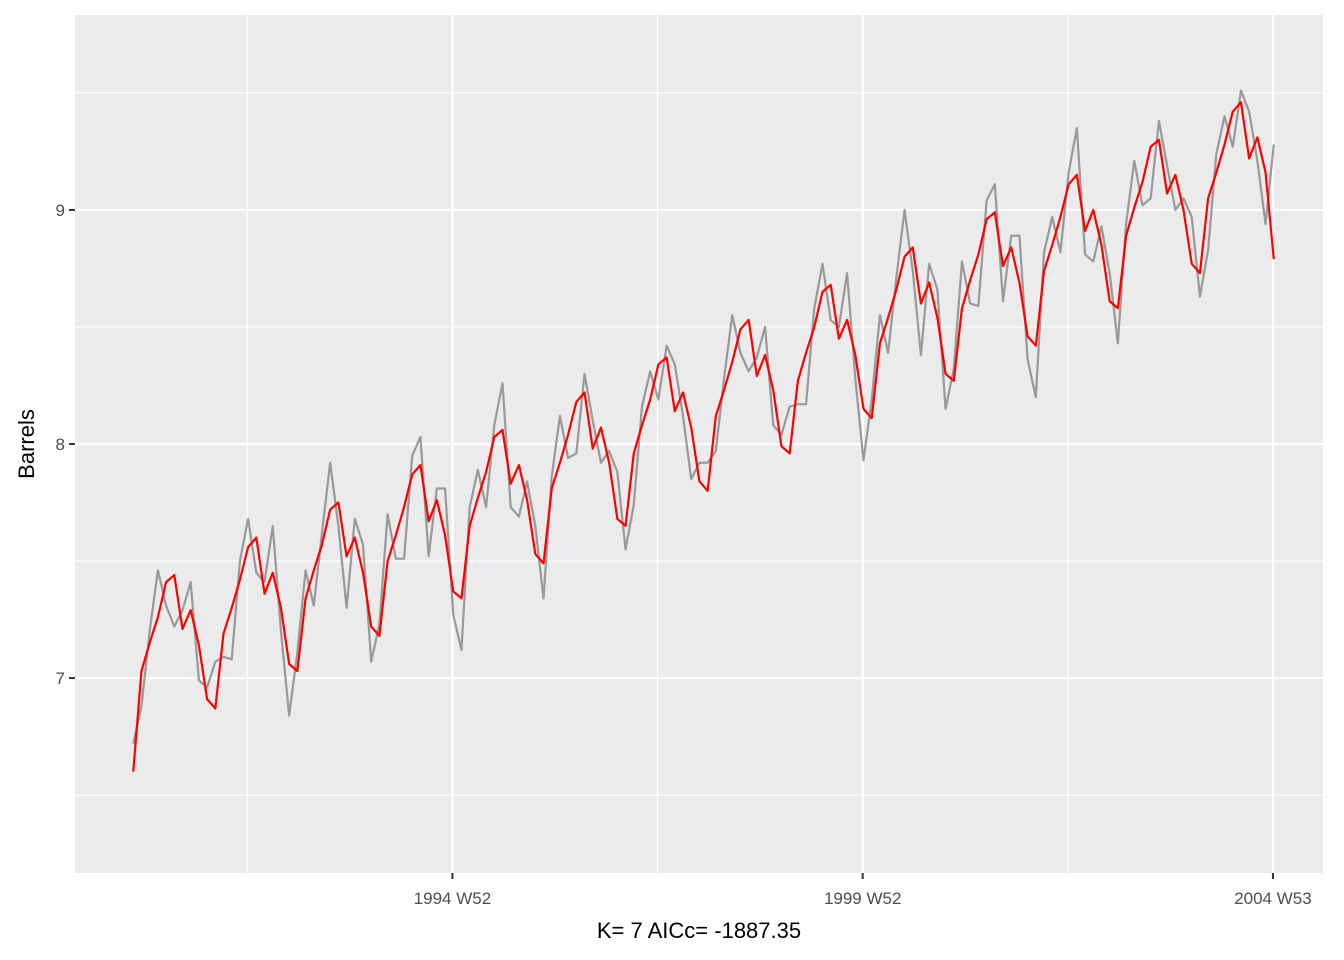 This screenshot has width=1344, height=960. Describe the element at coordinates (26, 444) in the screenshot. I see `y-axis-label: Barrels` at that location.